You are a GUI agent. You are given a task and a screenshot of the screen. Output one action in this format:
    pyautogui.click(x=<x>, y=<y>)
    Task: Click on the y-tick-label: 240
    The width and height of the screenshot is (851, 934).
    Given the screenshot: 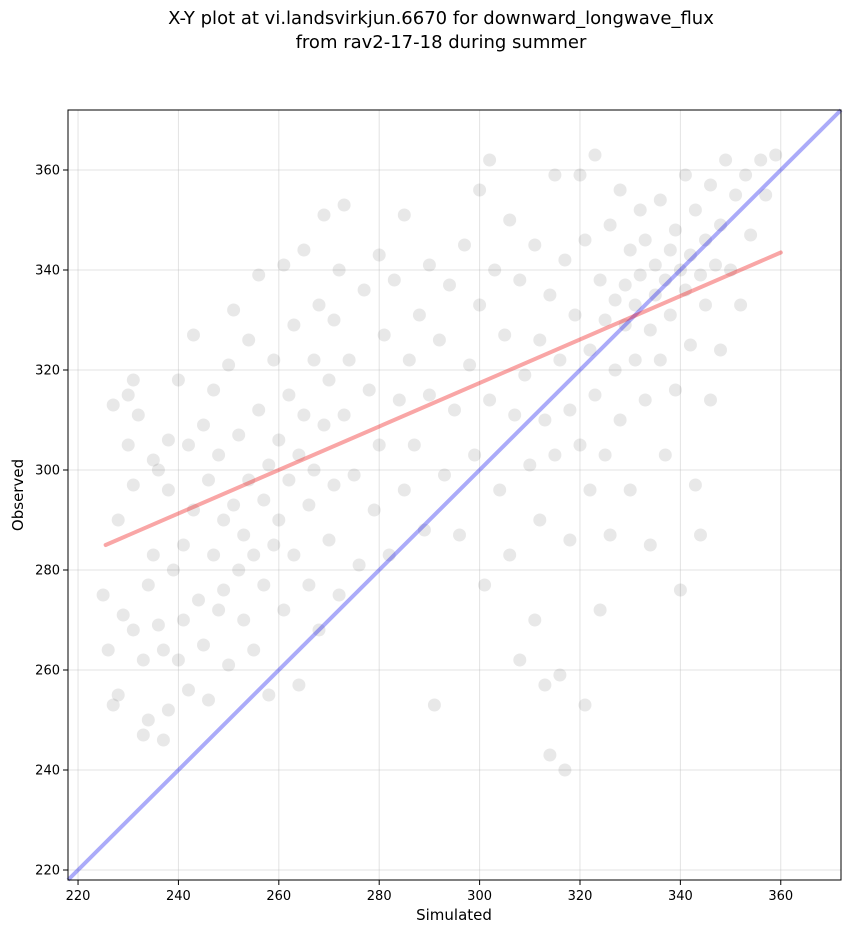 What is the action you would take?
    pyautogui.click(x=47, y=771)
    